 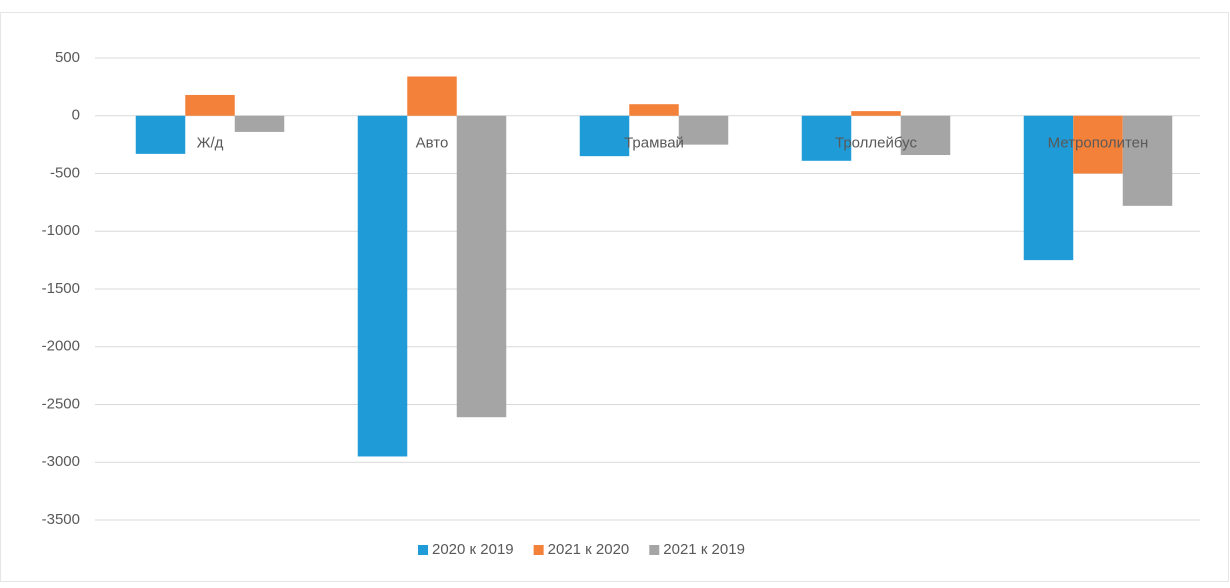 I want to click on category-label: Троллейбус, so click(x=876, y=143).